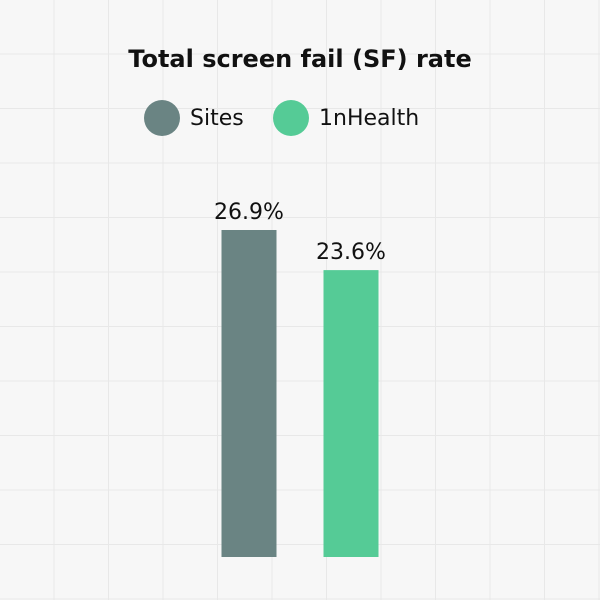  What do you see at coordinates (249, 212) in the screenshot?
I see `value-label: 26.9%` at bounding box center [249, 212].